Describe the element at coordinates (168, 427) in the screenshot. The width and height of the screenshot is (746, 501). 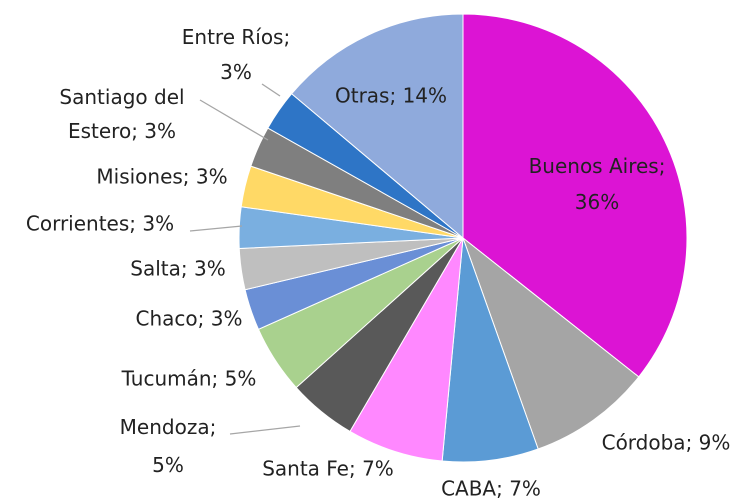
I see `label-line: Mendoza;` at that location.